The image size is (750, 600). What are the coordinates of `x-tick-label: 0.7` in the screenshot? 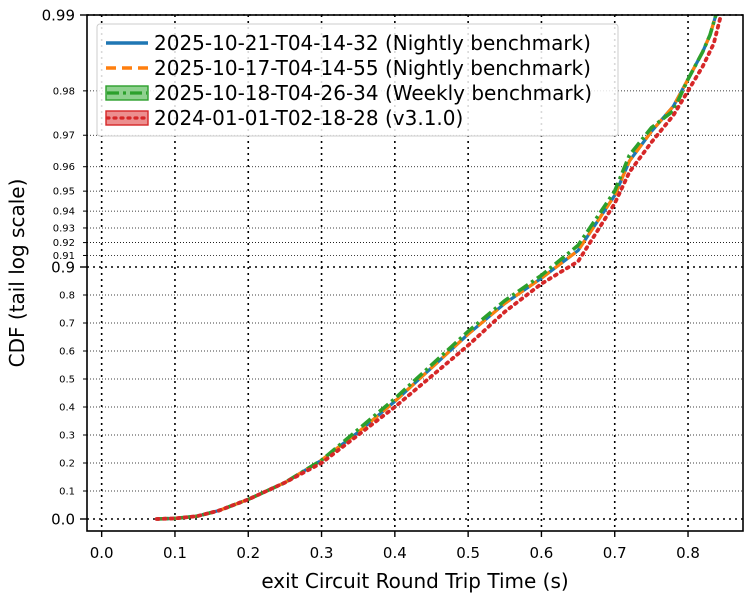 It's located at (615, 553).